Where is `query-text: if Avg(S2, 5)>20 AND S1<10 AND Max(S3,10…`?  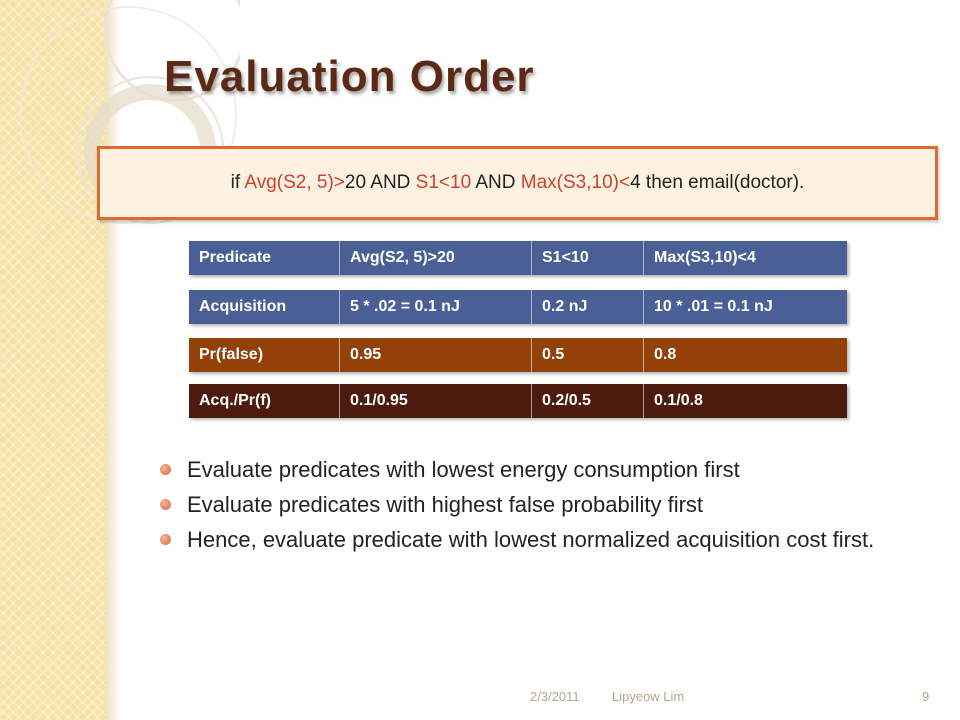 query-text: if Avg(S2, 5)>20 AND S1<10 AND Max(S3,10… is located at coordinates (518, 183).